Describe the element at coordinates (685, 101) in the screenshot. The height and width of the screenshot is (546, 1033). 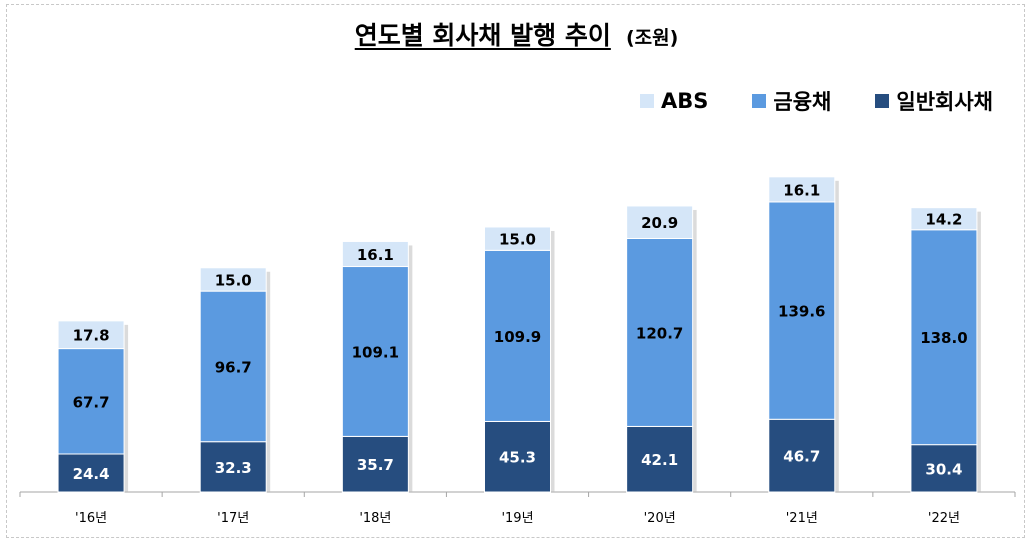
I see `legend-label-abs: ABS` at that location.